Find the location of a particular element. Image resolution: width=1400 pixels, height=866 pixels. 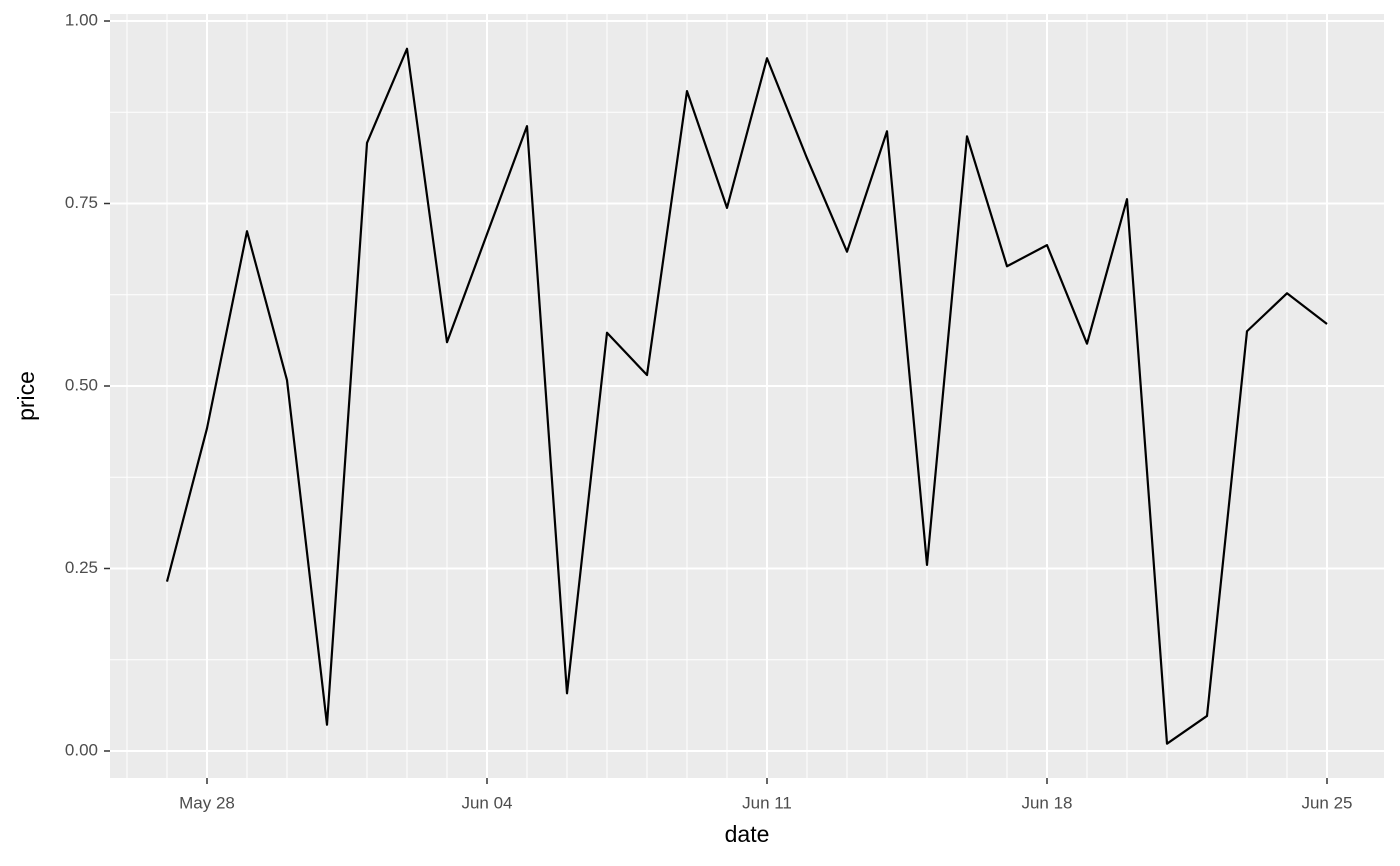

x-axis-title: date is located at coordinates (747, 834).